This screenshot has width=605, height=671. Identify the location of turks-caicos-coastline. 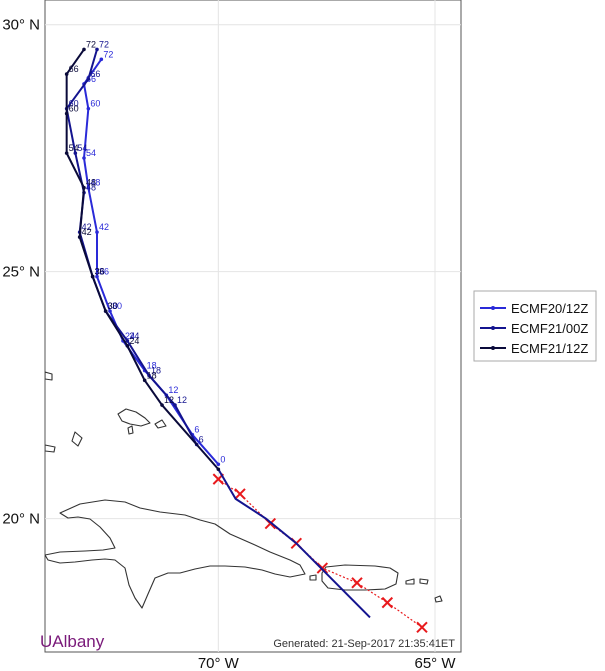
(134, 417).